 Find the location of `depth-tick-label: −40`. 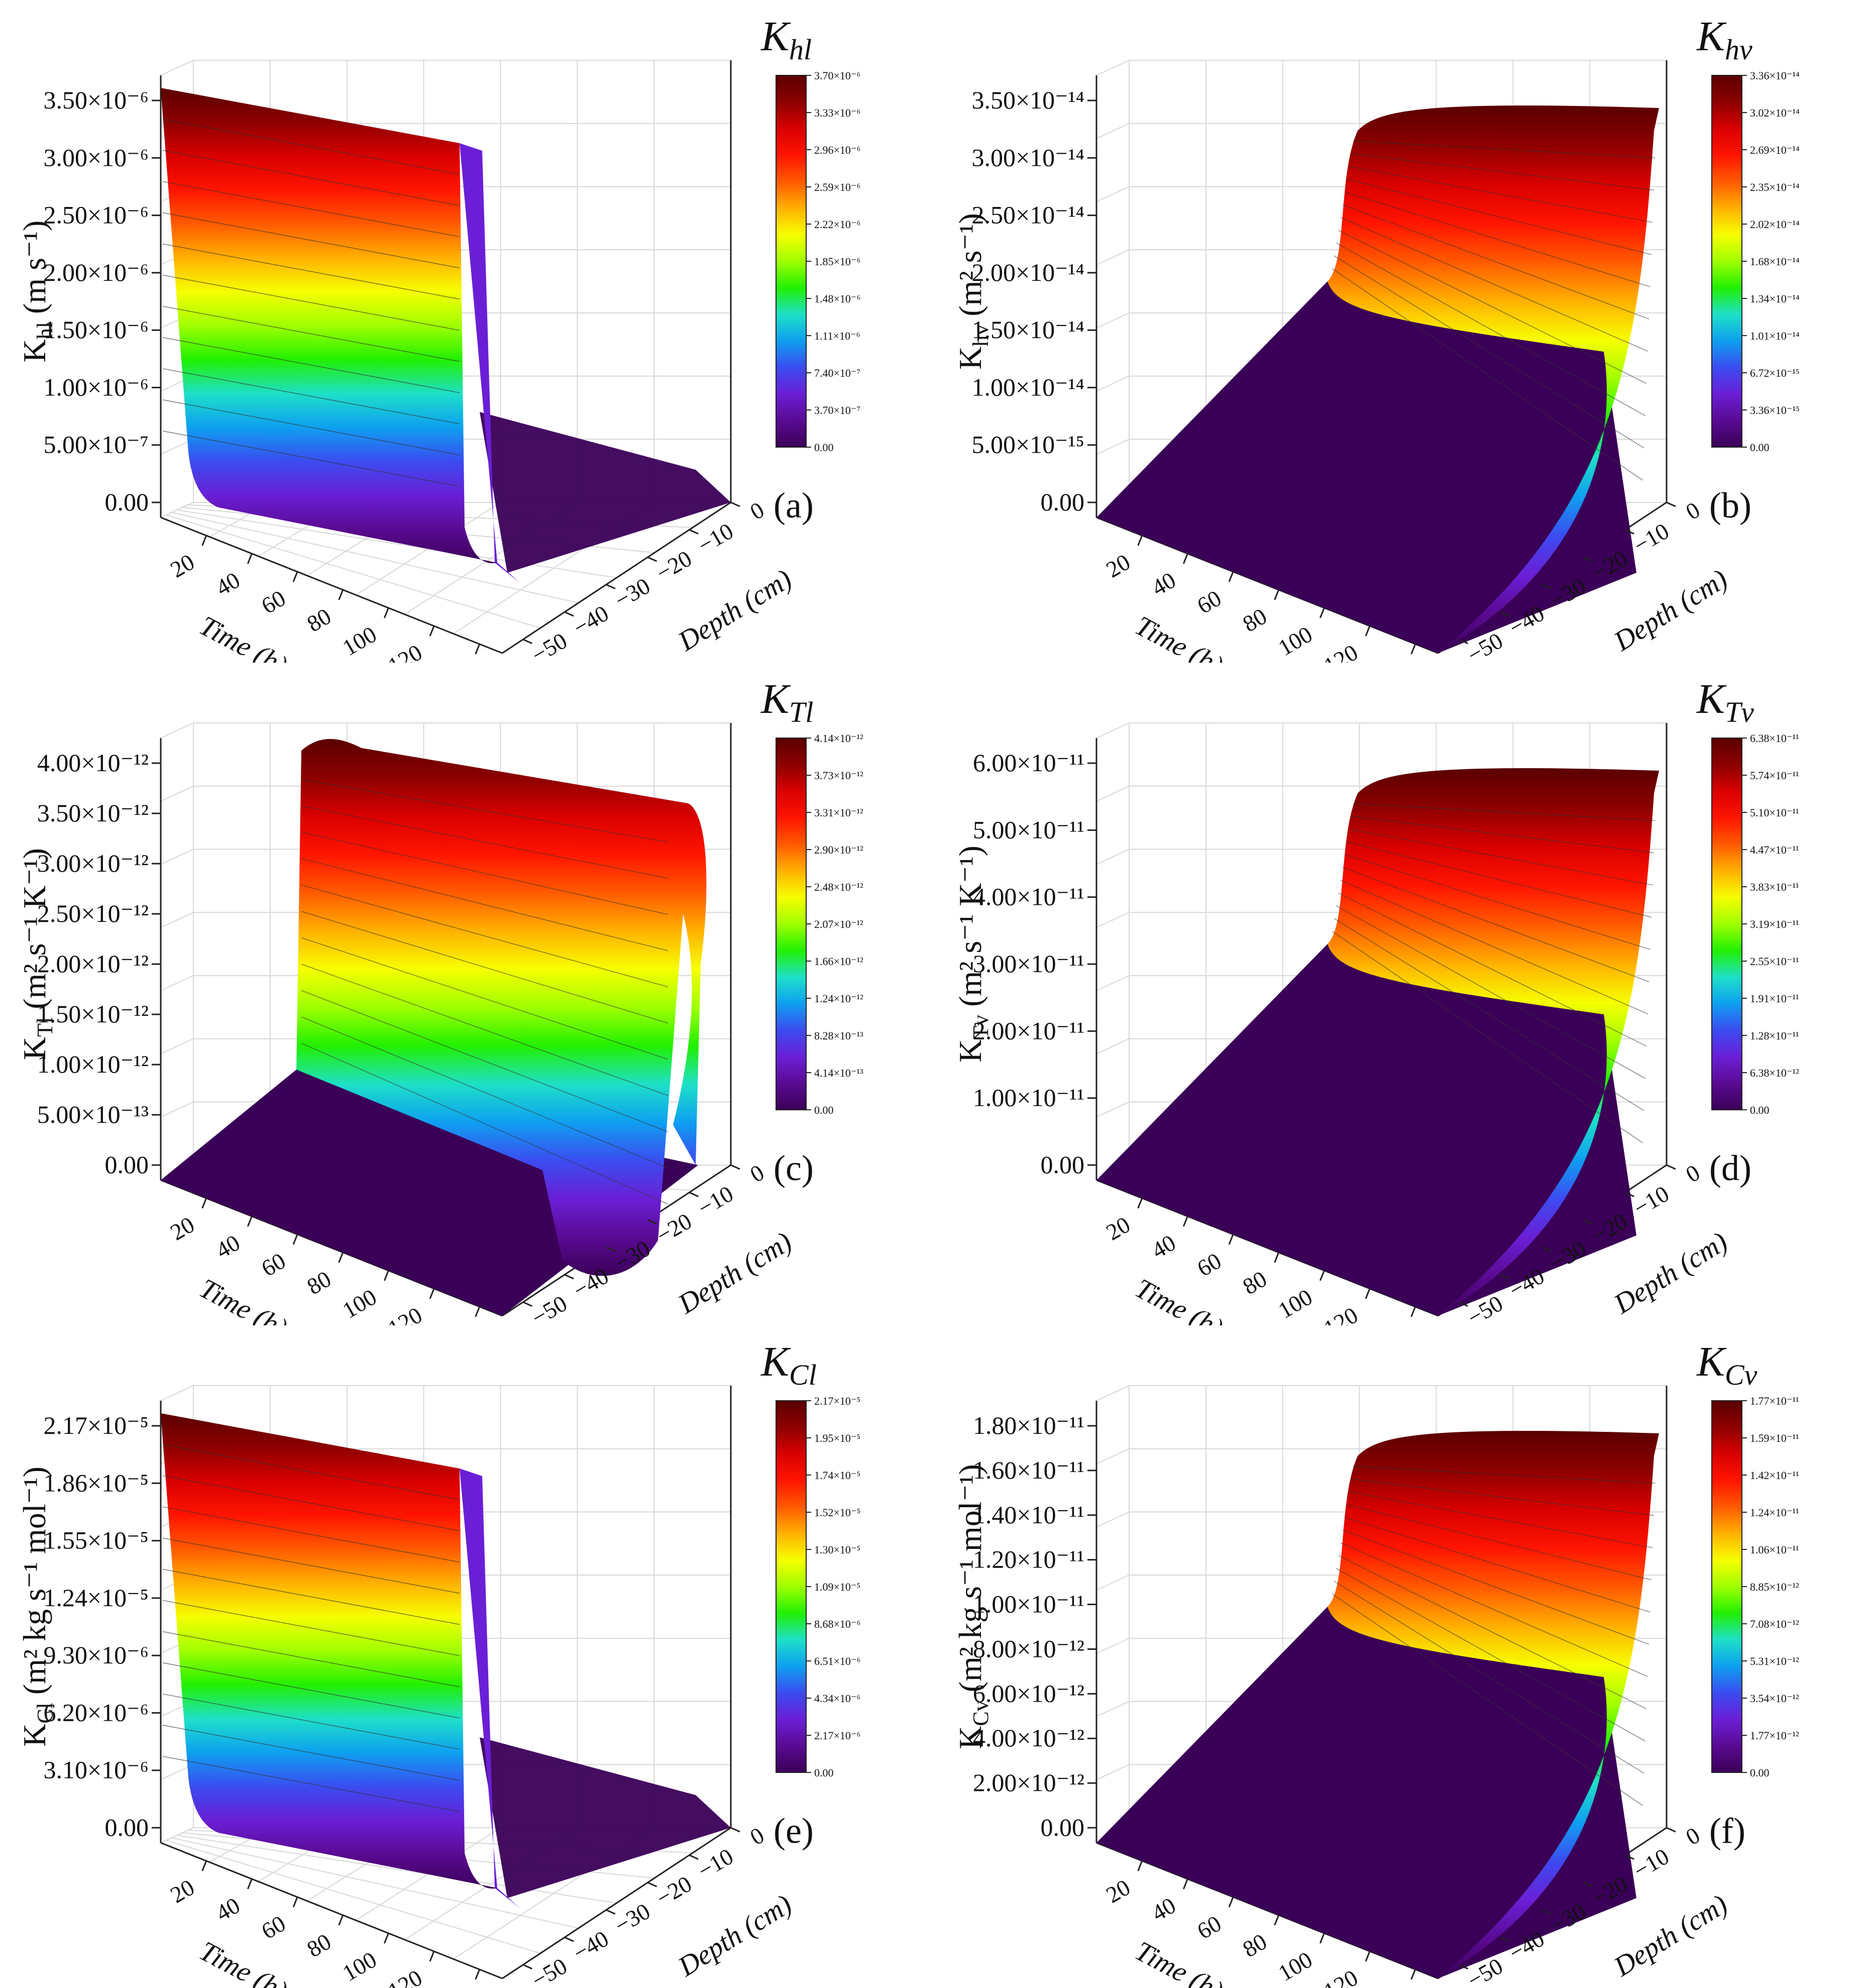

depth-tick-label: −40 is located at coordinates (591, 620).